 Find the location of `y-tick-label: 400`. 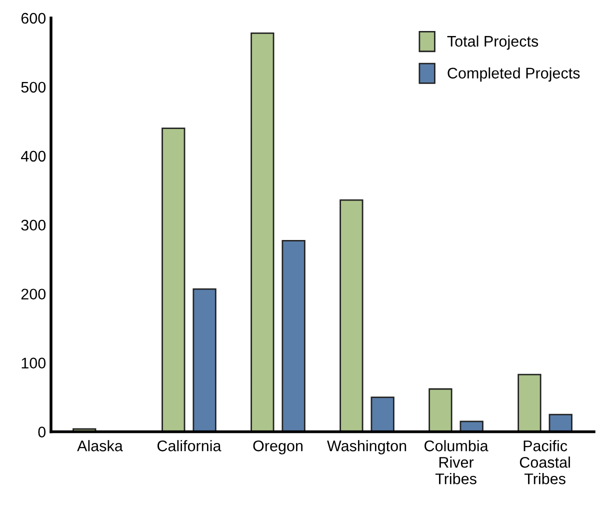

y-tick-label: 400 is located at coordinates (33, 156).